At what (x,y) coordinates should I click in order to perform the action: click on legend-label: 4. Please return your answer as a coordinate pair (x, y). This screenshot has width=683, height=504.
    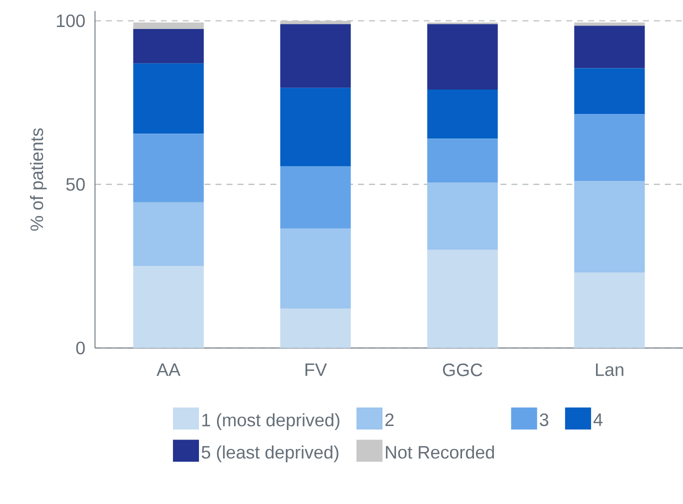
    Looking at the image, I should click on (598, 420).